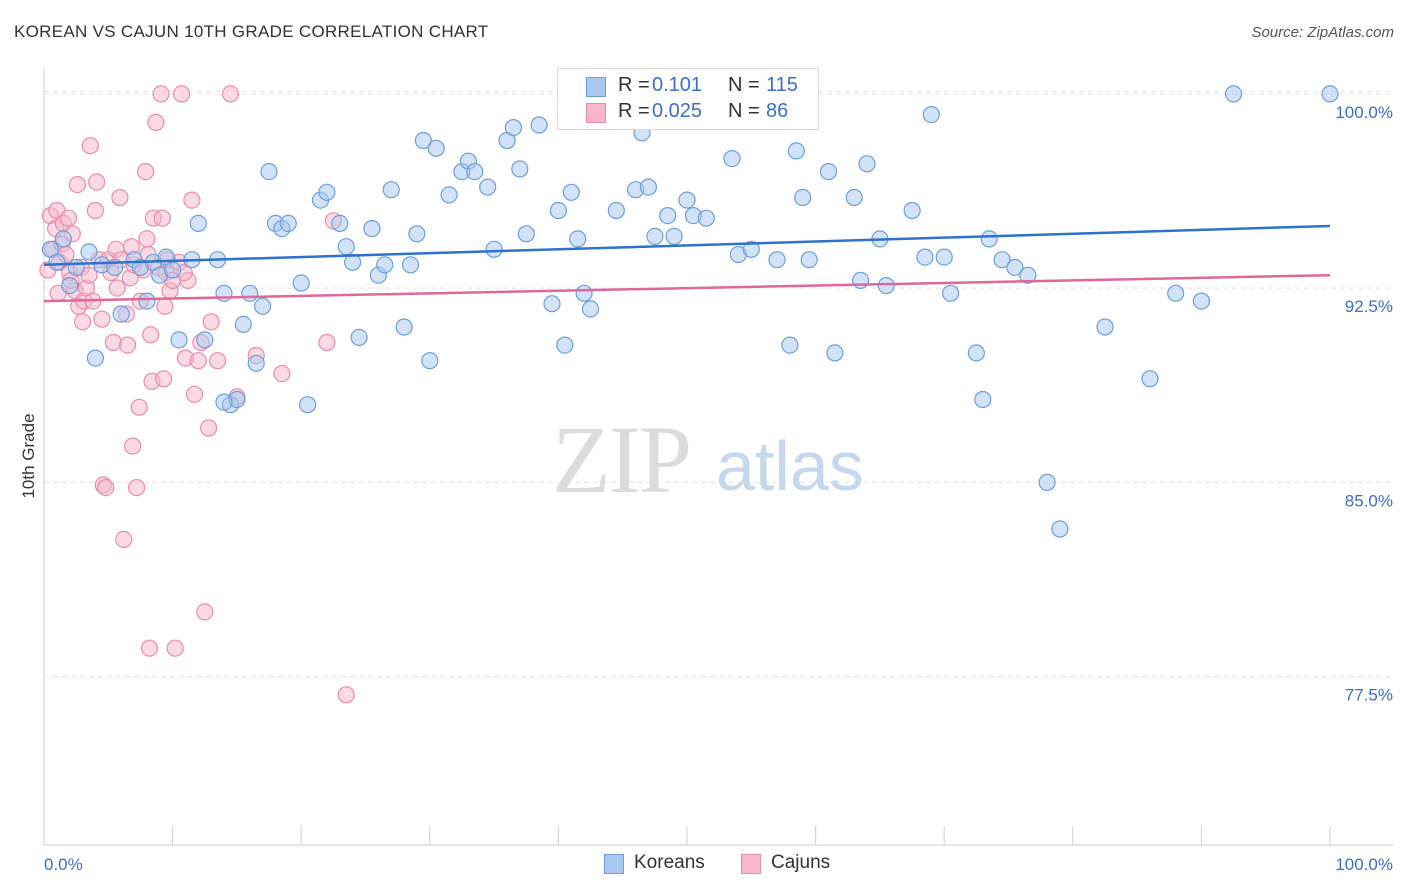  I want to click on y-tick-label: 85.0%, so click(1369, 500).